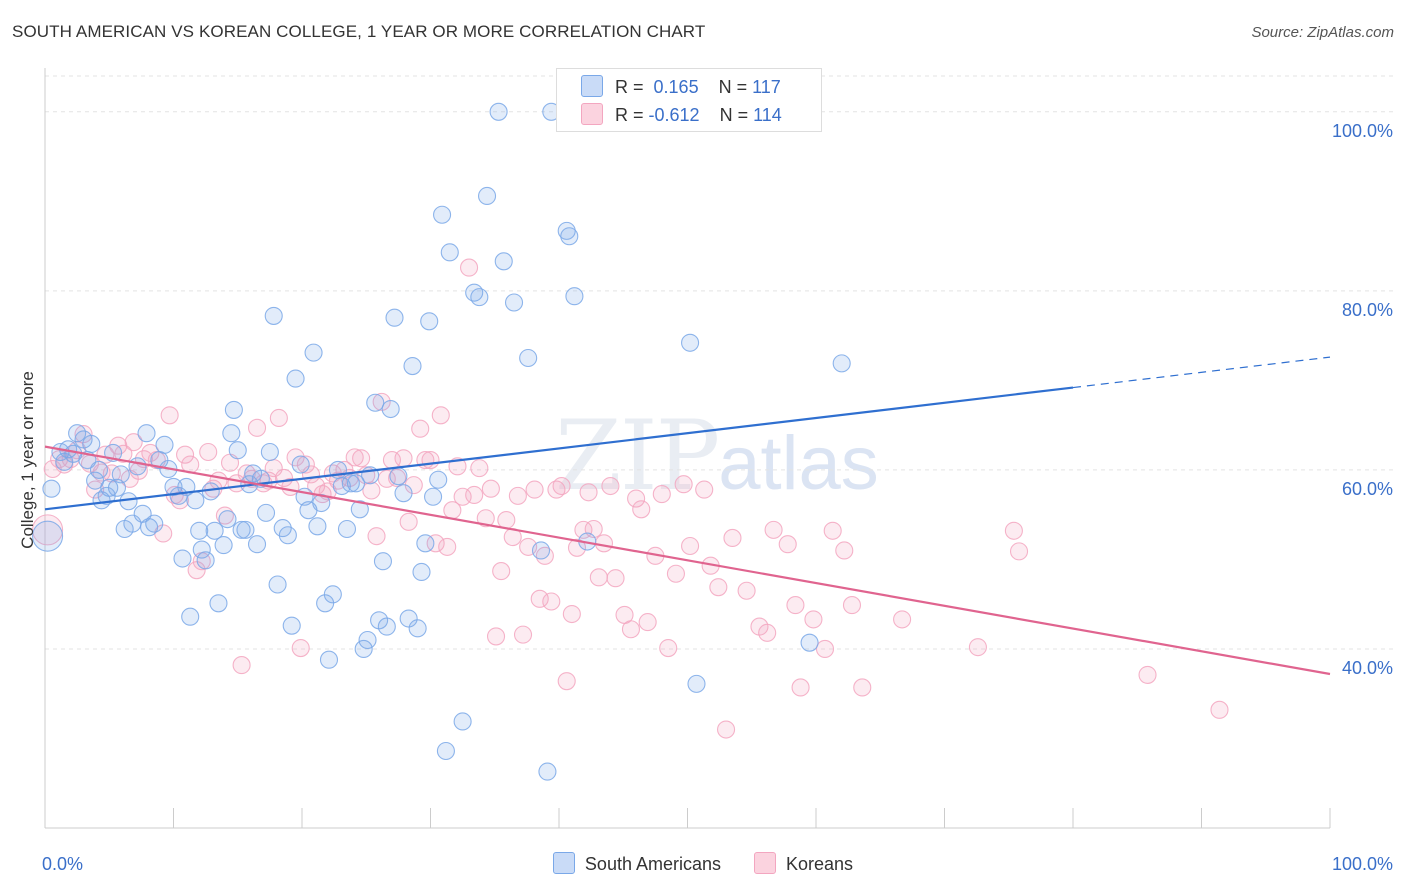 The height and width of the screenshot is (892, 1406). Describe the element at coordinates (62, 864) in the screenshot. I see `x-tick-label: 0.0%` at that location.